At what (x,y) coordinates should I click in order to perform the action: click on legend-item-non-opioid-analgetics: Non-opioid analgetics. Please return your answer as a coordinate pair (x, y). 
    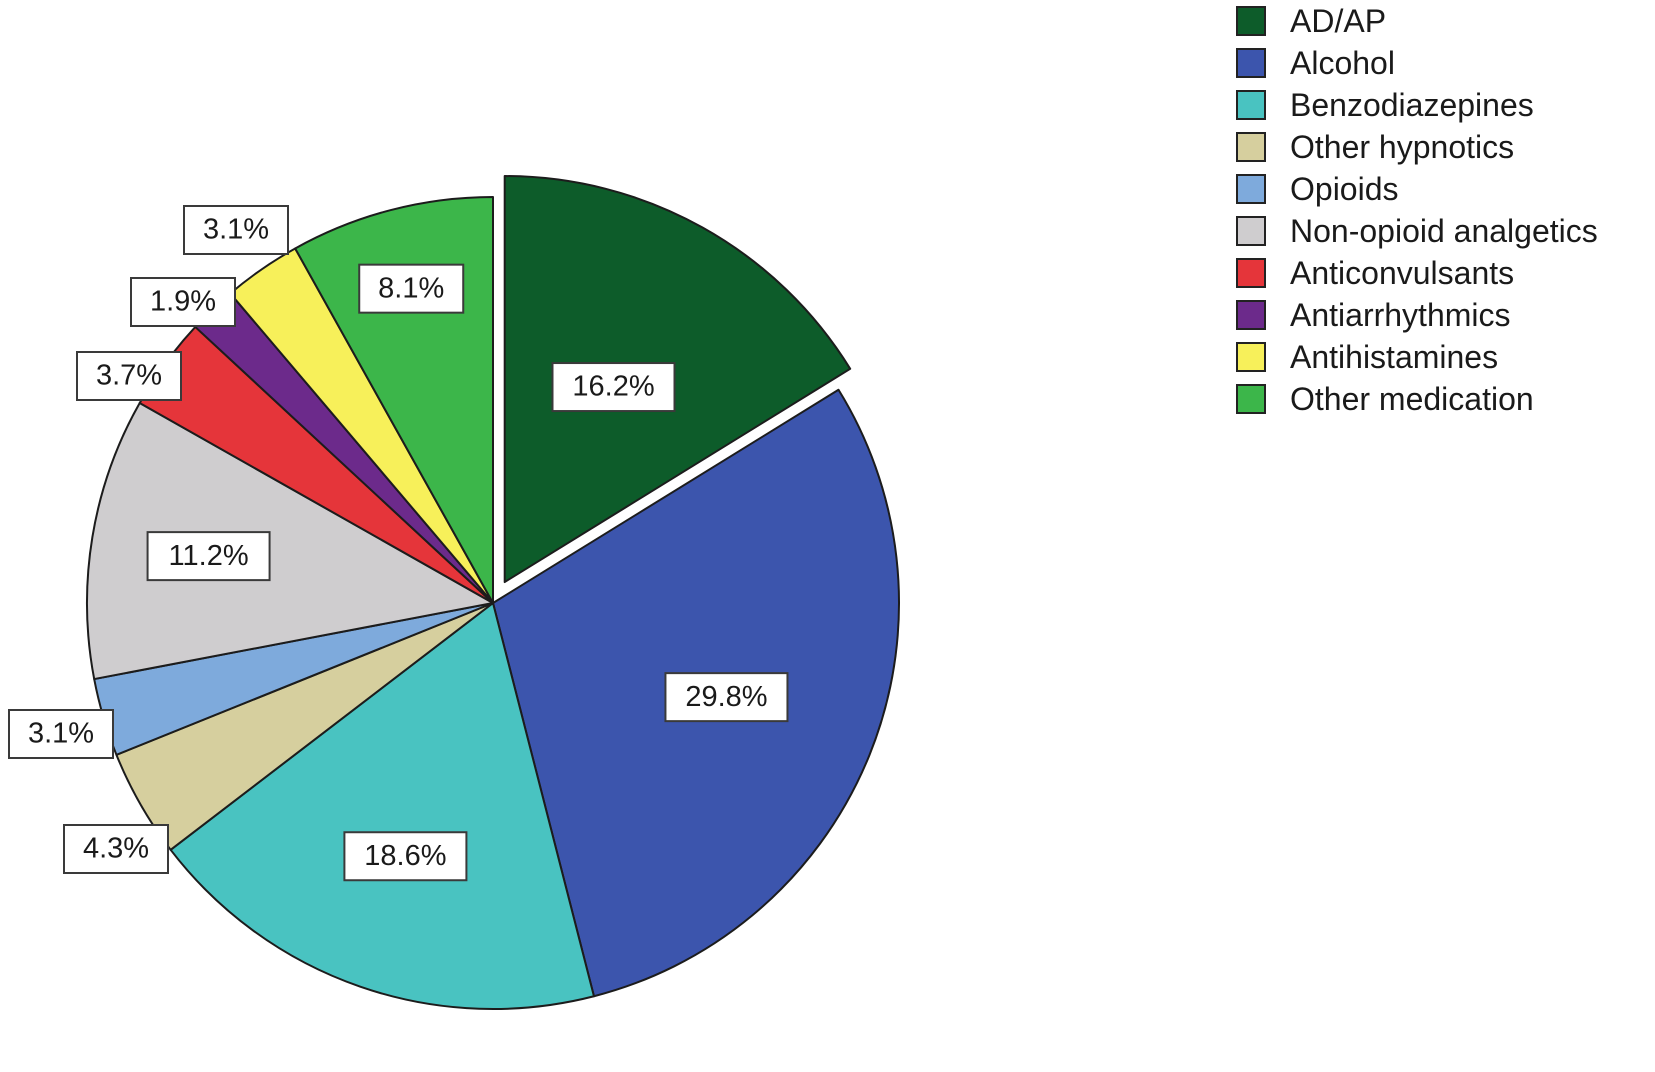
    Looking at the image, I should click on (1417, 231).